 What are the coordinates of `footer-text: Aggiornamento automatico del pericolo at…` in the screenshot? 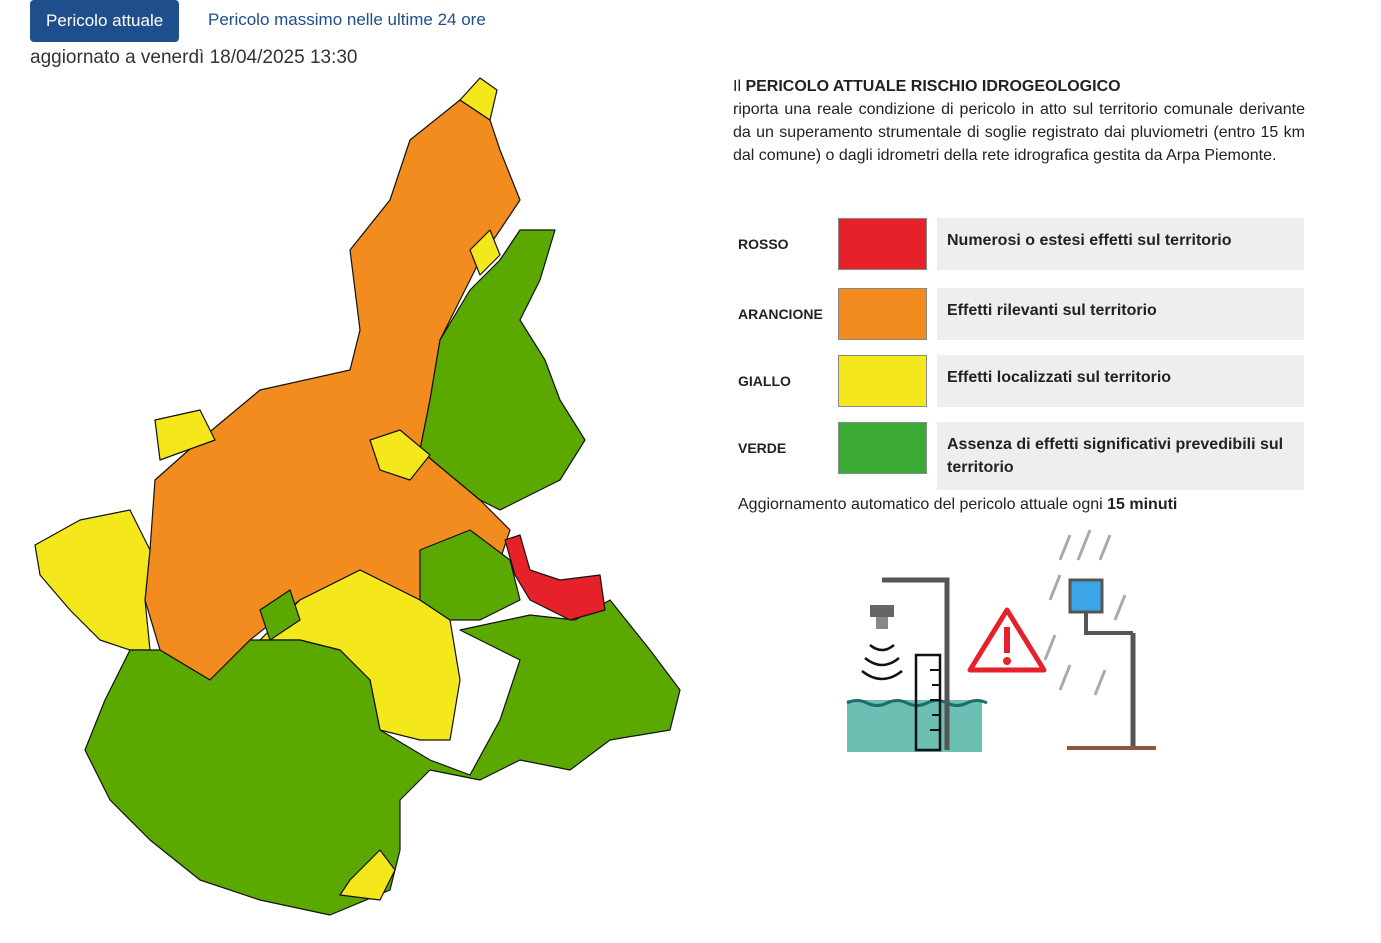 It's located at (920, 504).